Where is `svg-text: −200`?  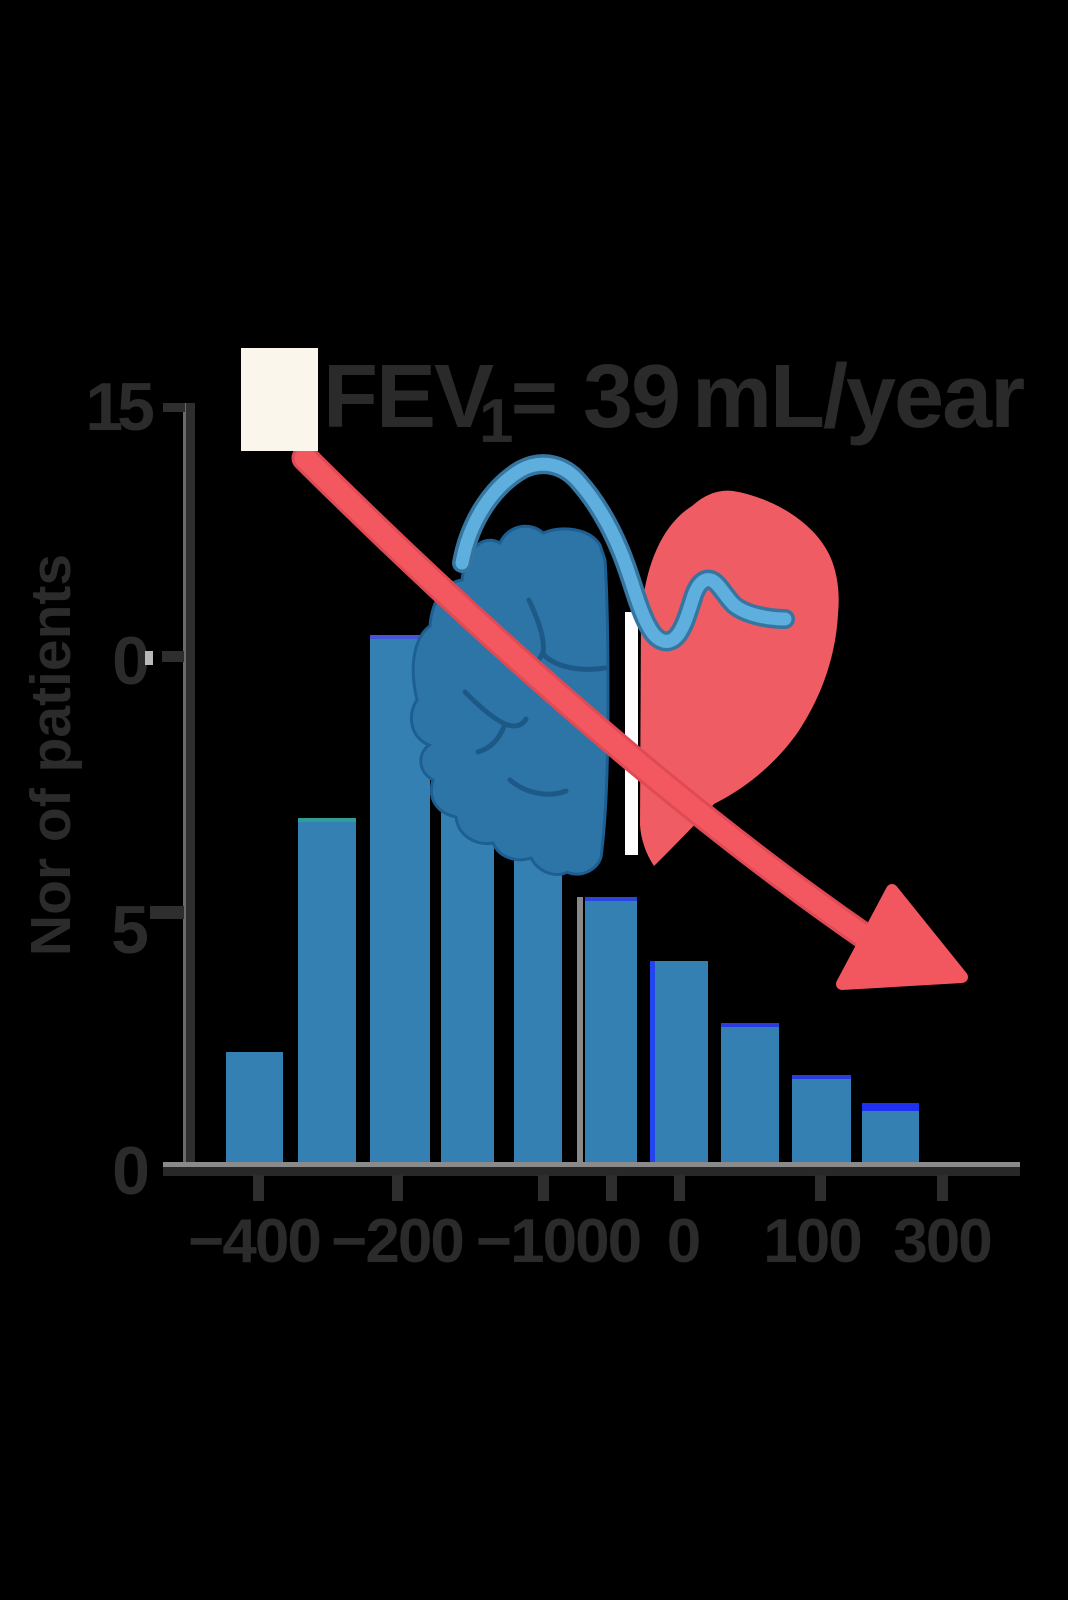 svg-text: −200 is located at coordinates (397, 1241).